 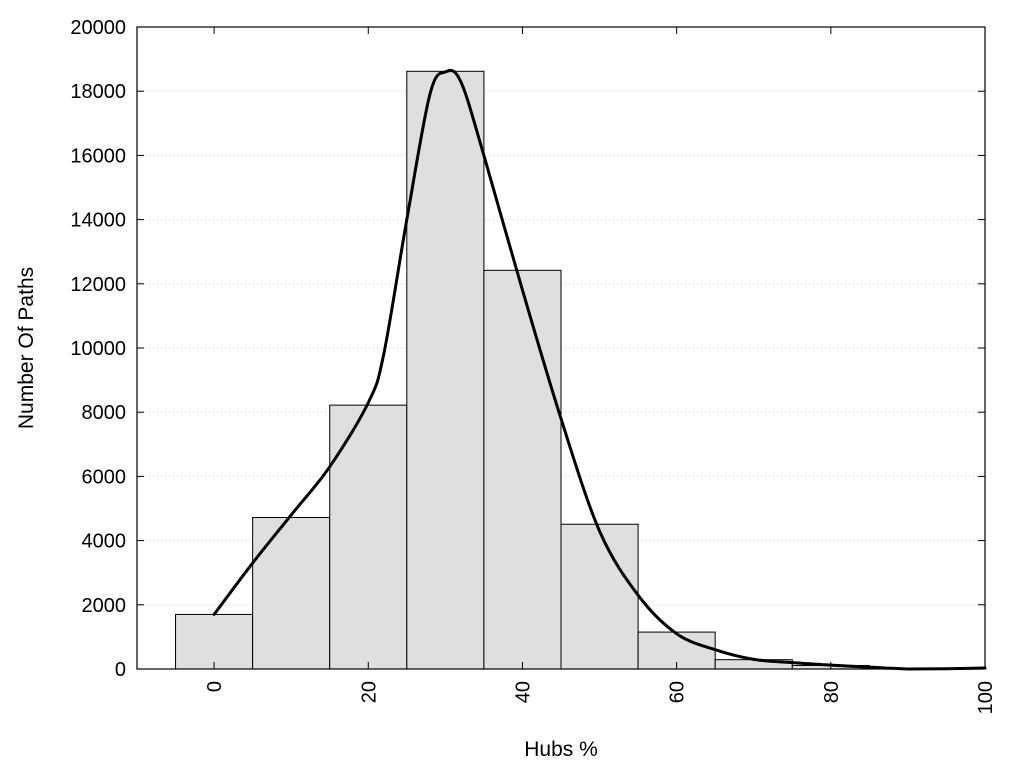 I want to click on y-tick-label: 6000, so click(x=104, y=477).